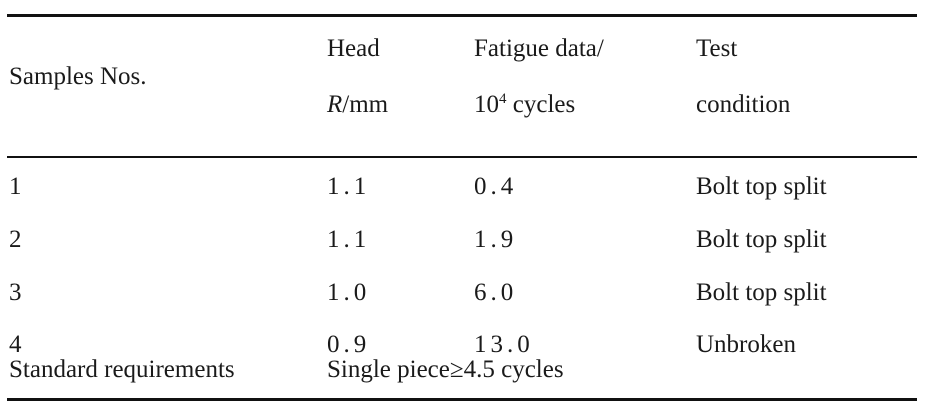 This screenshot has height=409, width=939. Describe the element at coordinates (761, 186) in the screenshot. I see `row-1-condition: Bolt top split` at that location.